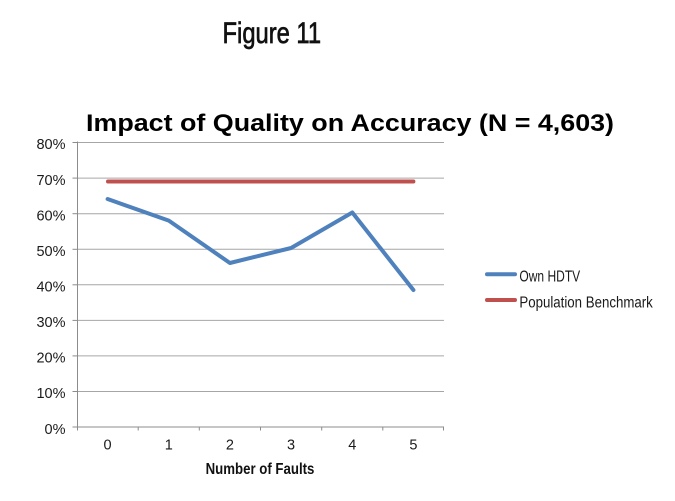 The width and height of the screenshot is (675, 501). I want to click on svg-text: 40%, so click(50, 288).